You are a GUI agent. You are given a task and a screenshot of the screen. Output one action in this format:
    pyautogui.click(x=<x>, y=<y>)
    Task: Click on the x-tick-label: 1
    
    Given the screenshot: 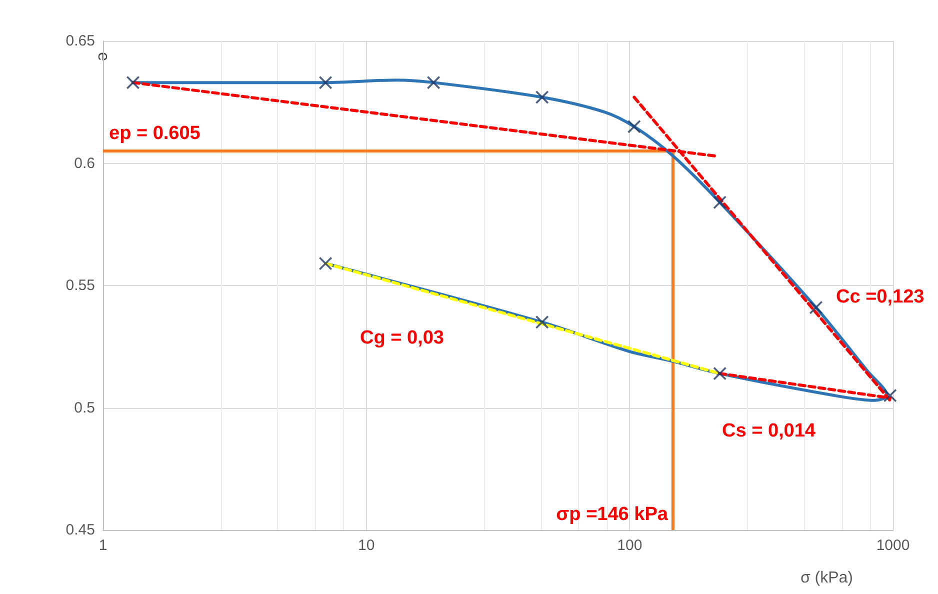 What is the action you would take?
    pyautogui.click(x=103, y=545)
    